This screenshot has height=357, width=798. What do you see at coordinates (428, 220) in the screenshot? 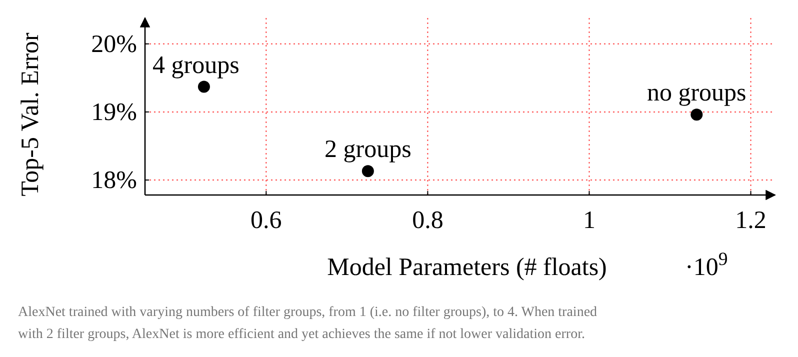
I see `x-tick-label: 0.8` at bounding box center [428, 220].